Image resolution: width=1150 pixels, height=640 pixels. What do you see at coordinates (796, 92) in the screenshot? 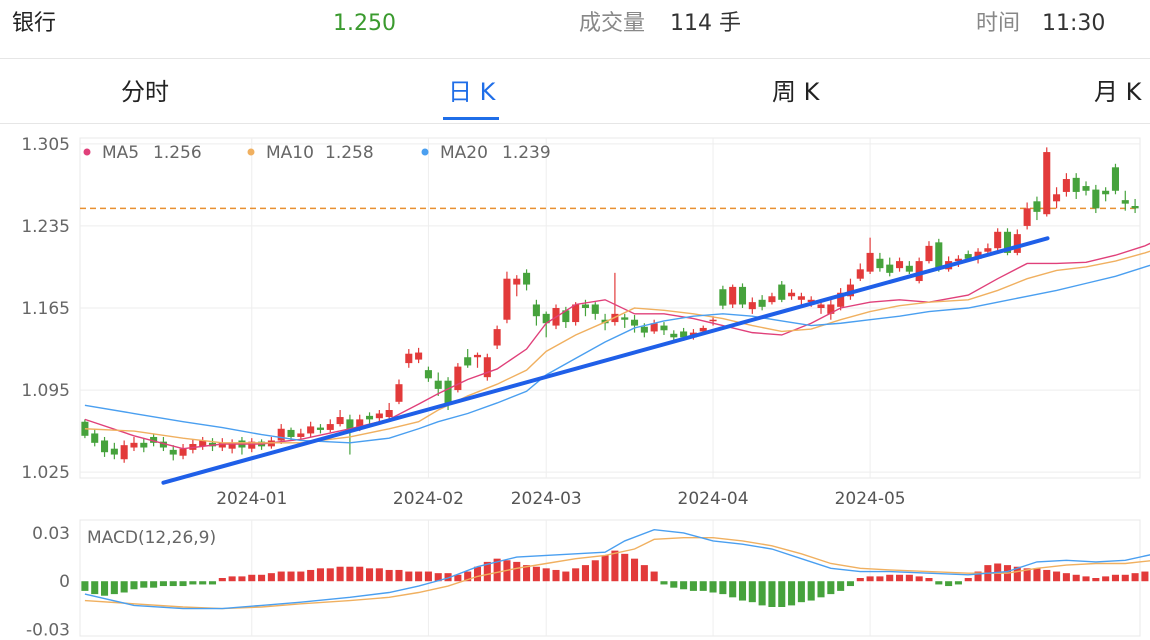
I see `tab-weekly-k: 周 K` at bounding box center [796, 92].